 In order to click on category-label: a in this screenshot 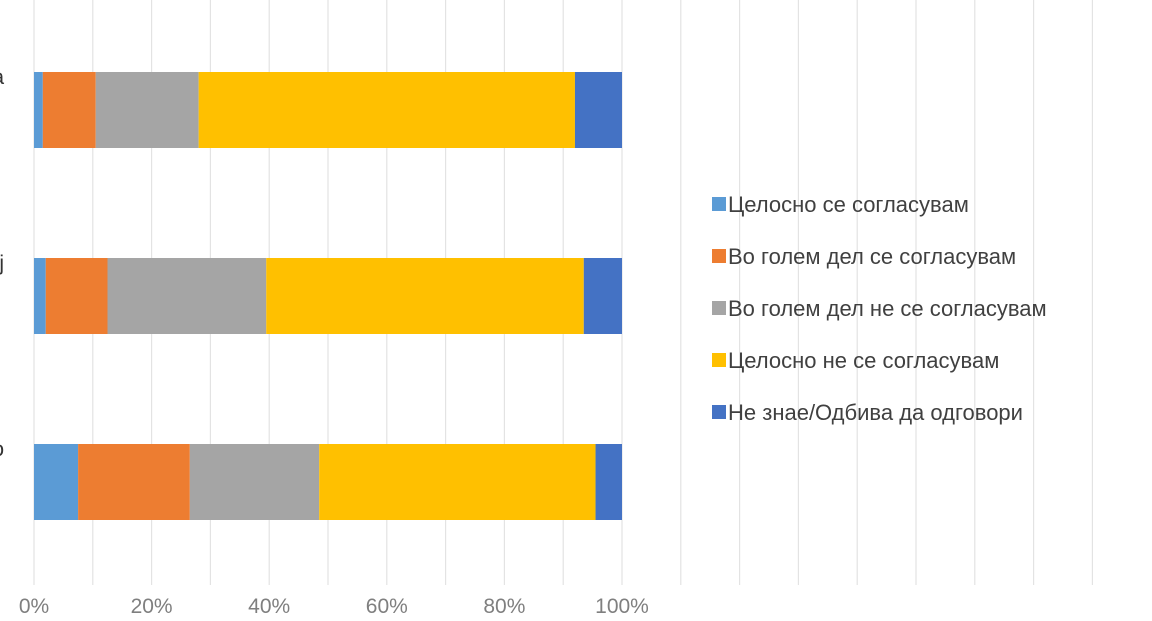, I will do `click(2, 77)`.